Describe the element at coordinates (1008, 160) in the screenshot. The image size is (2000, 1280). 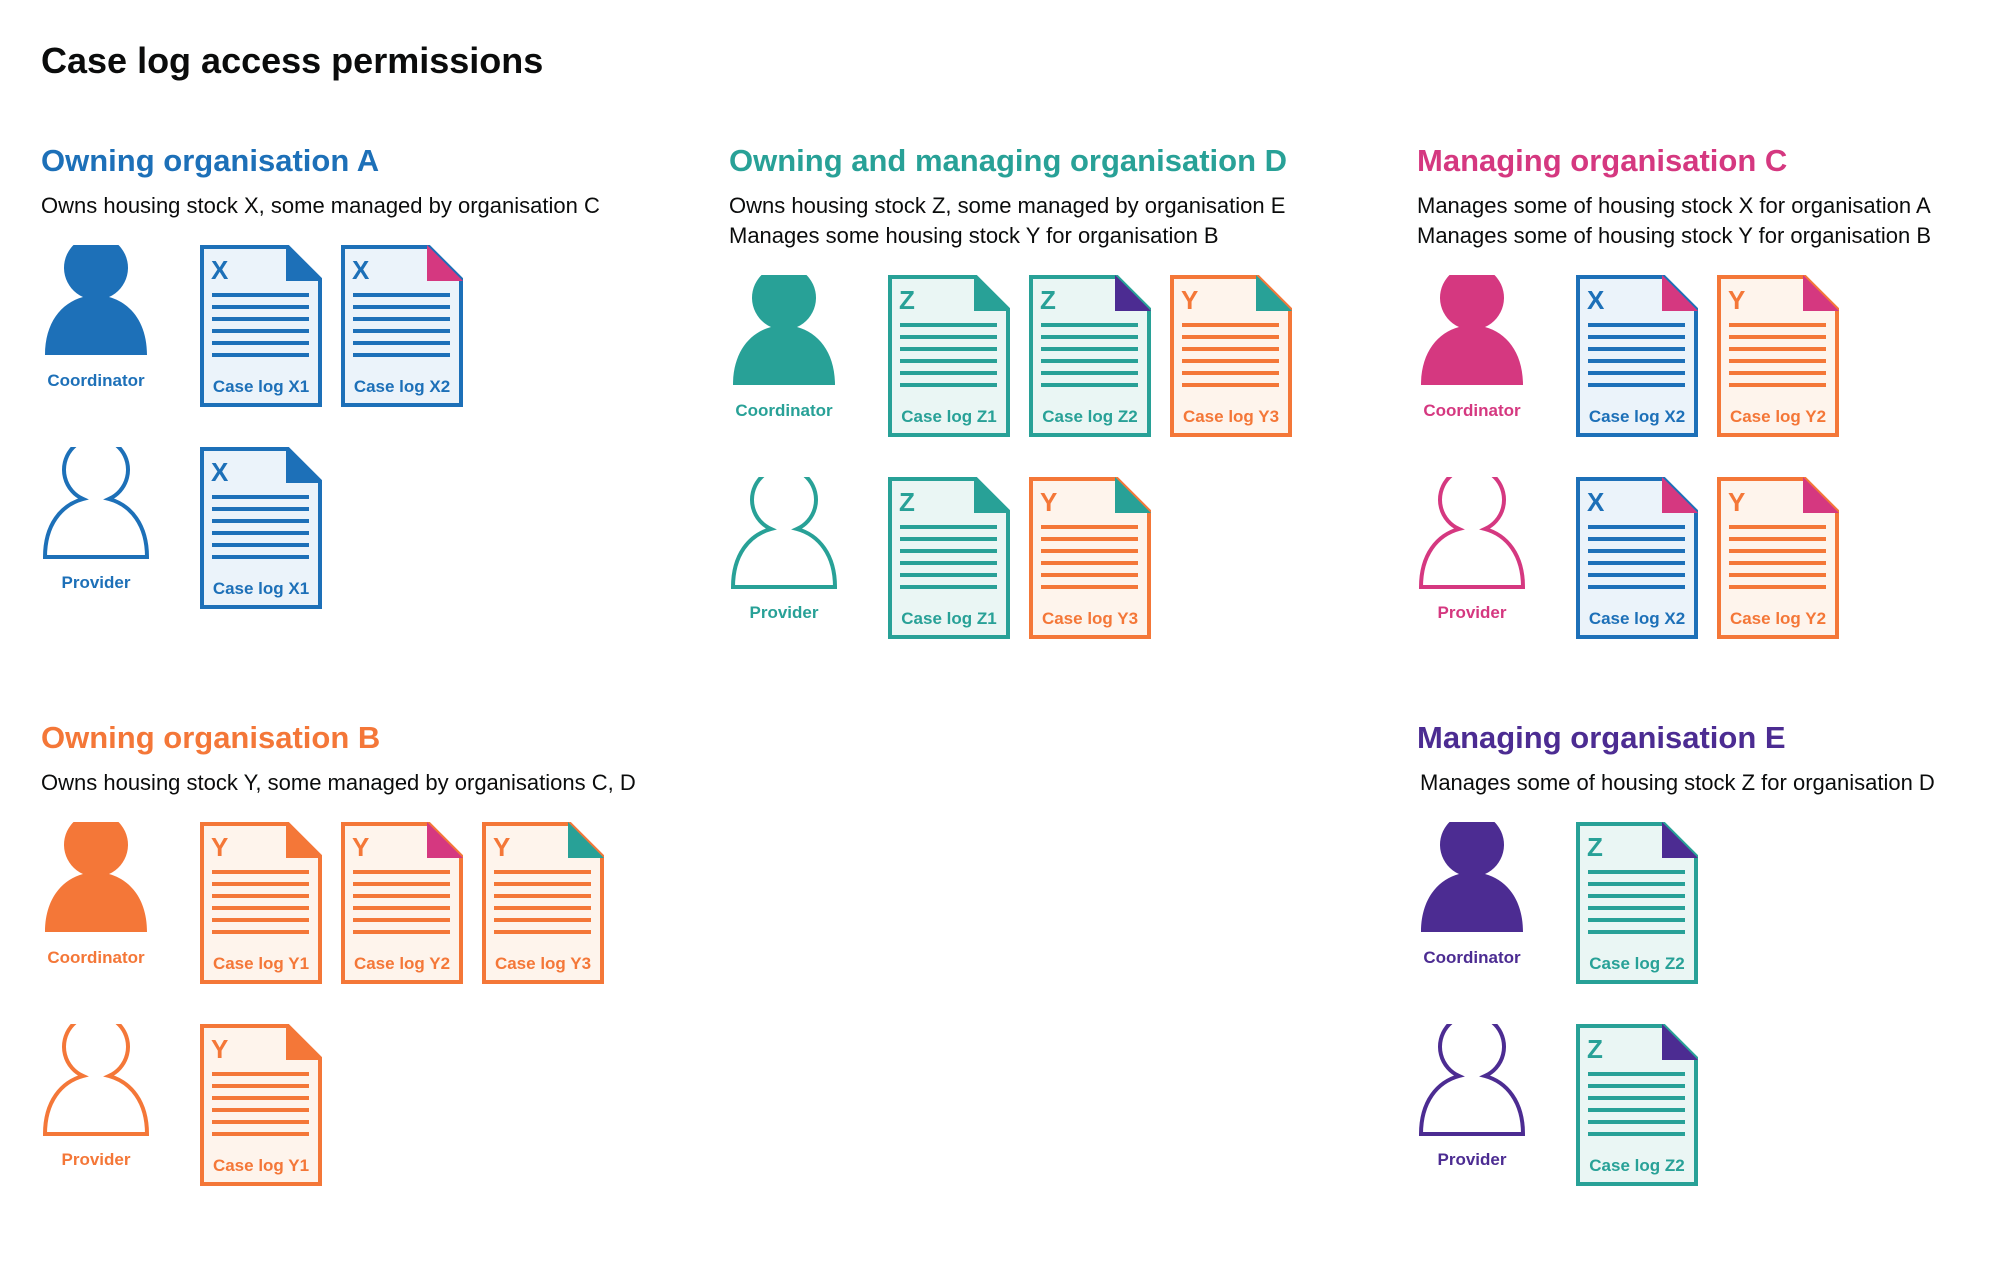
I see `org-heading: Owning and managing organisation D` at that location.